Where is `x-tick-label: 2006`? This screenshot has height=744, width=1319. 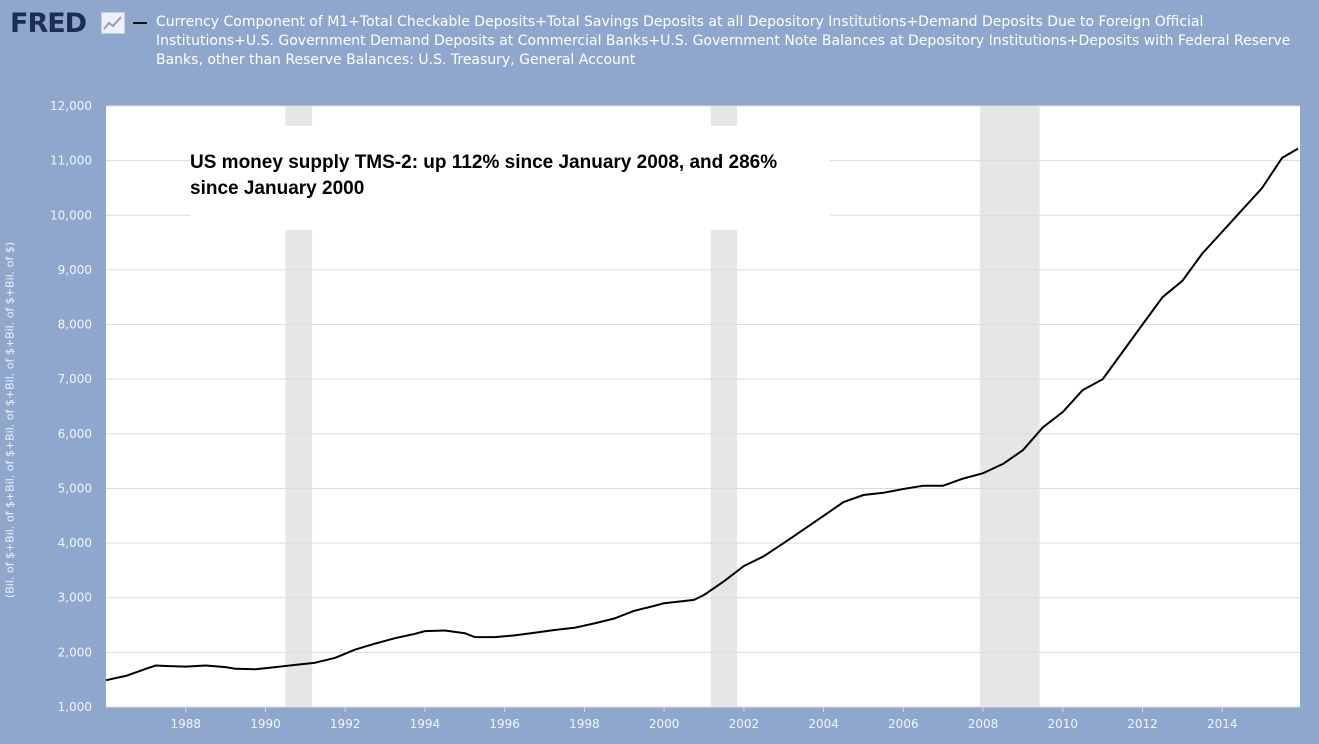 x-tick-label: 2006 is located at coordinates (903, 724).